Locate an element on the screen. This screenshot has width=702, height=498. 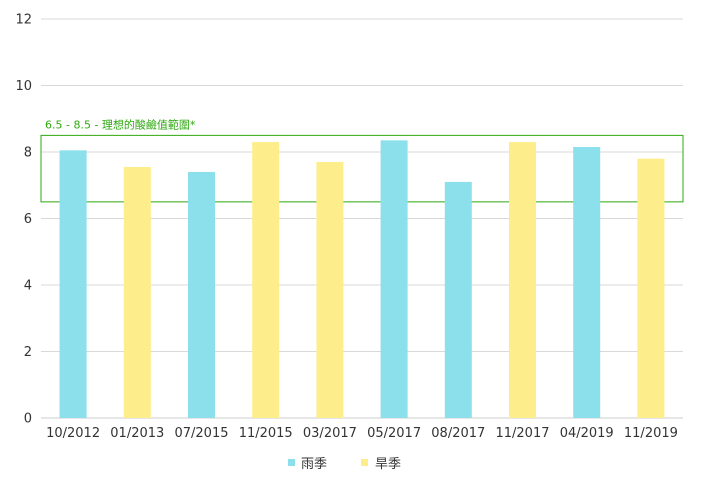
bar-11-2017 is located at coordinates (522, 280).